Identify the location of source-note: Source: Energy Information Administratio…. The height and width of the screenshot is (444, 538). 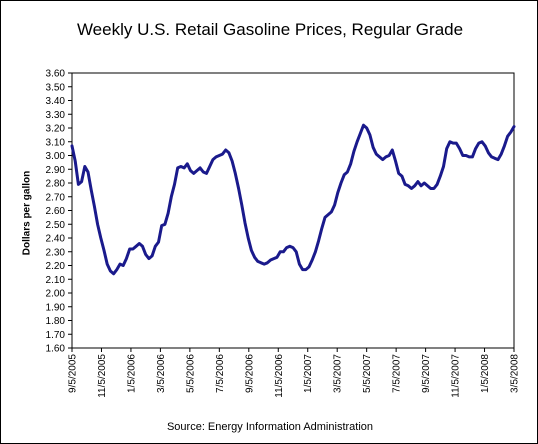
(270, 427).